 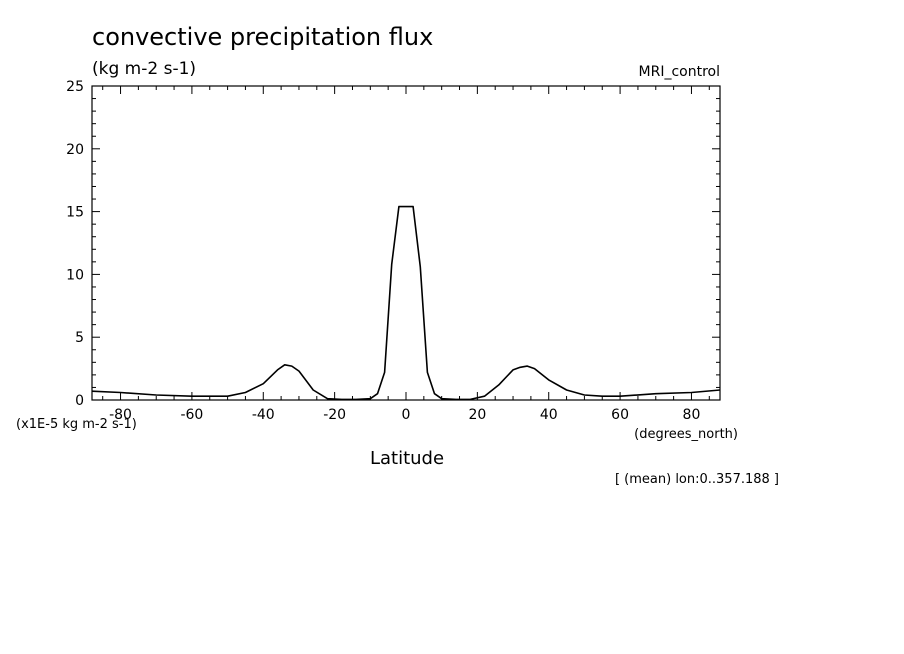 I want to click on y-tick-label: 10, so click(x=75, y=275).